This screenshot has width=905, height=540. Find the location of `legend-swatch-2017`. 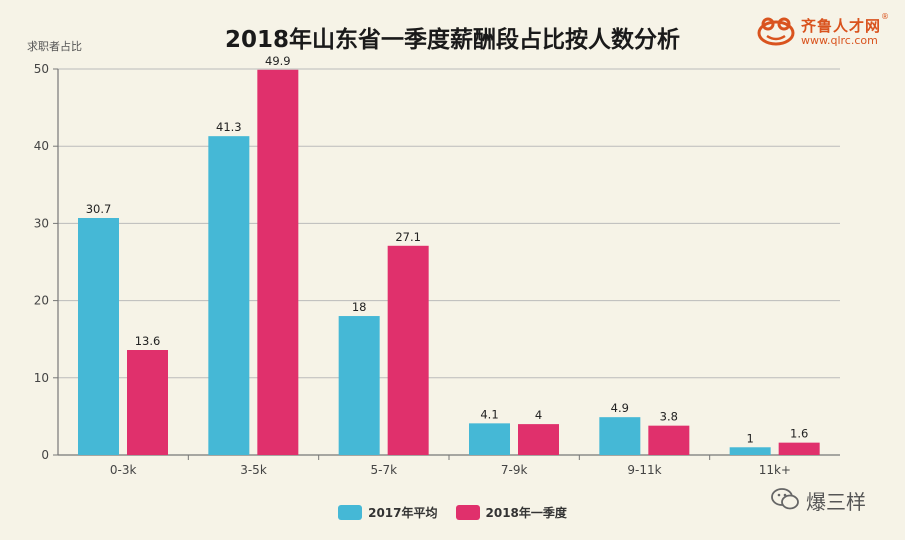

legend-swatch-2017 is located at coordinates (350, 512).